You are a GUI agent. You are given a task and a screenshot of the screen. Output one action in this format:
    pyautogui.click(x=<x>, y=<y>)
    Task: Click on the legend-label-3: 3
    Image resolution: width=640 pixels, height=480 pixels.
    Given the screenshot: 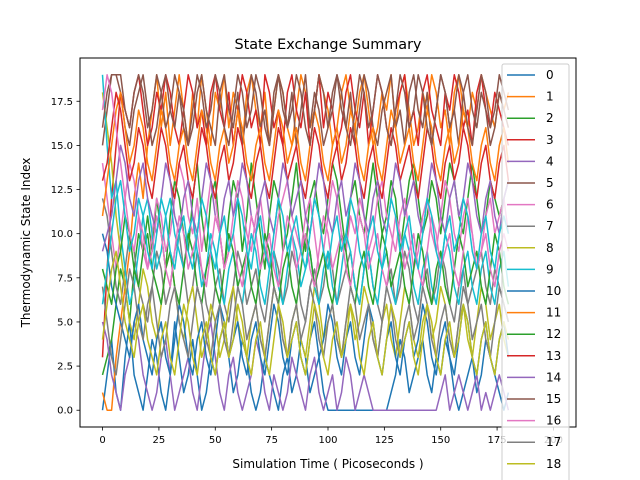 What is the action you would take?
    pyautogui.click(x=550, y=140)
    